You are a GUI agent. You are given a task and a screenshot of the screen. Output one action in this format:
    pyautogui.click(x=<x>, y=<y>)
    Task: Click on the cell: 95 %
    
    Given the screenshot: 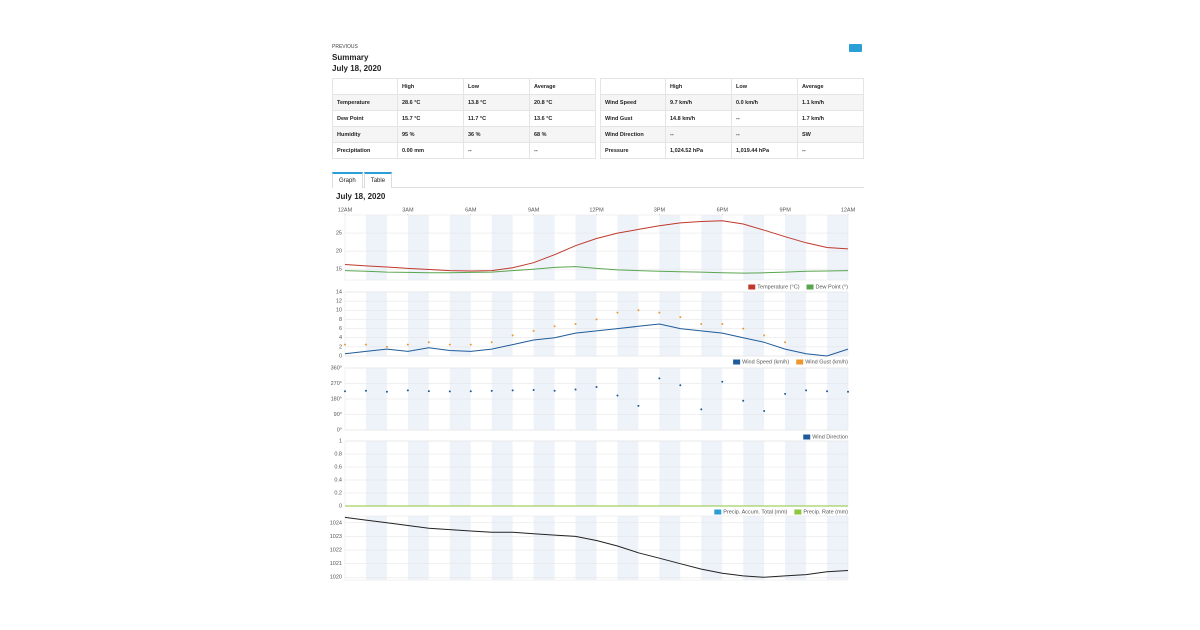 What is the action you would take?
    pyautogui.click(x=430, y=134)
    